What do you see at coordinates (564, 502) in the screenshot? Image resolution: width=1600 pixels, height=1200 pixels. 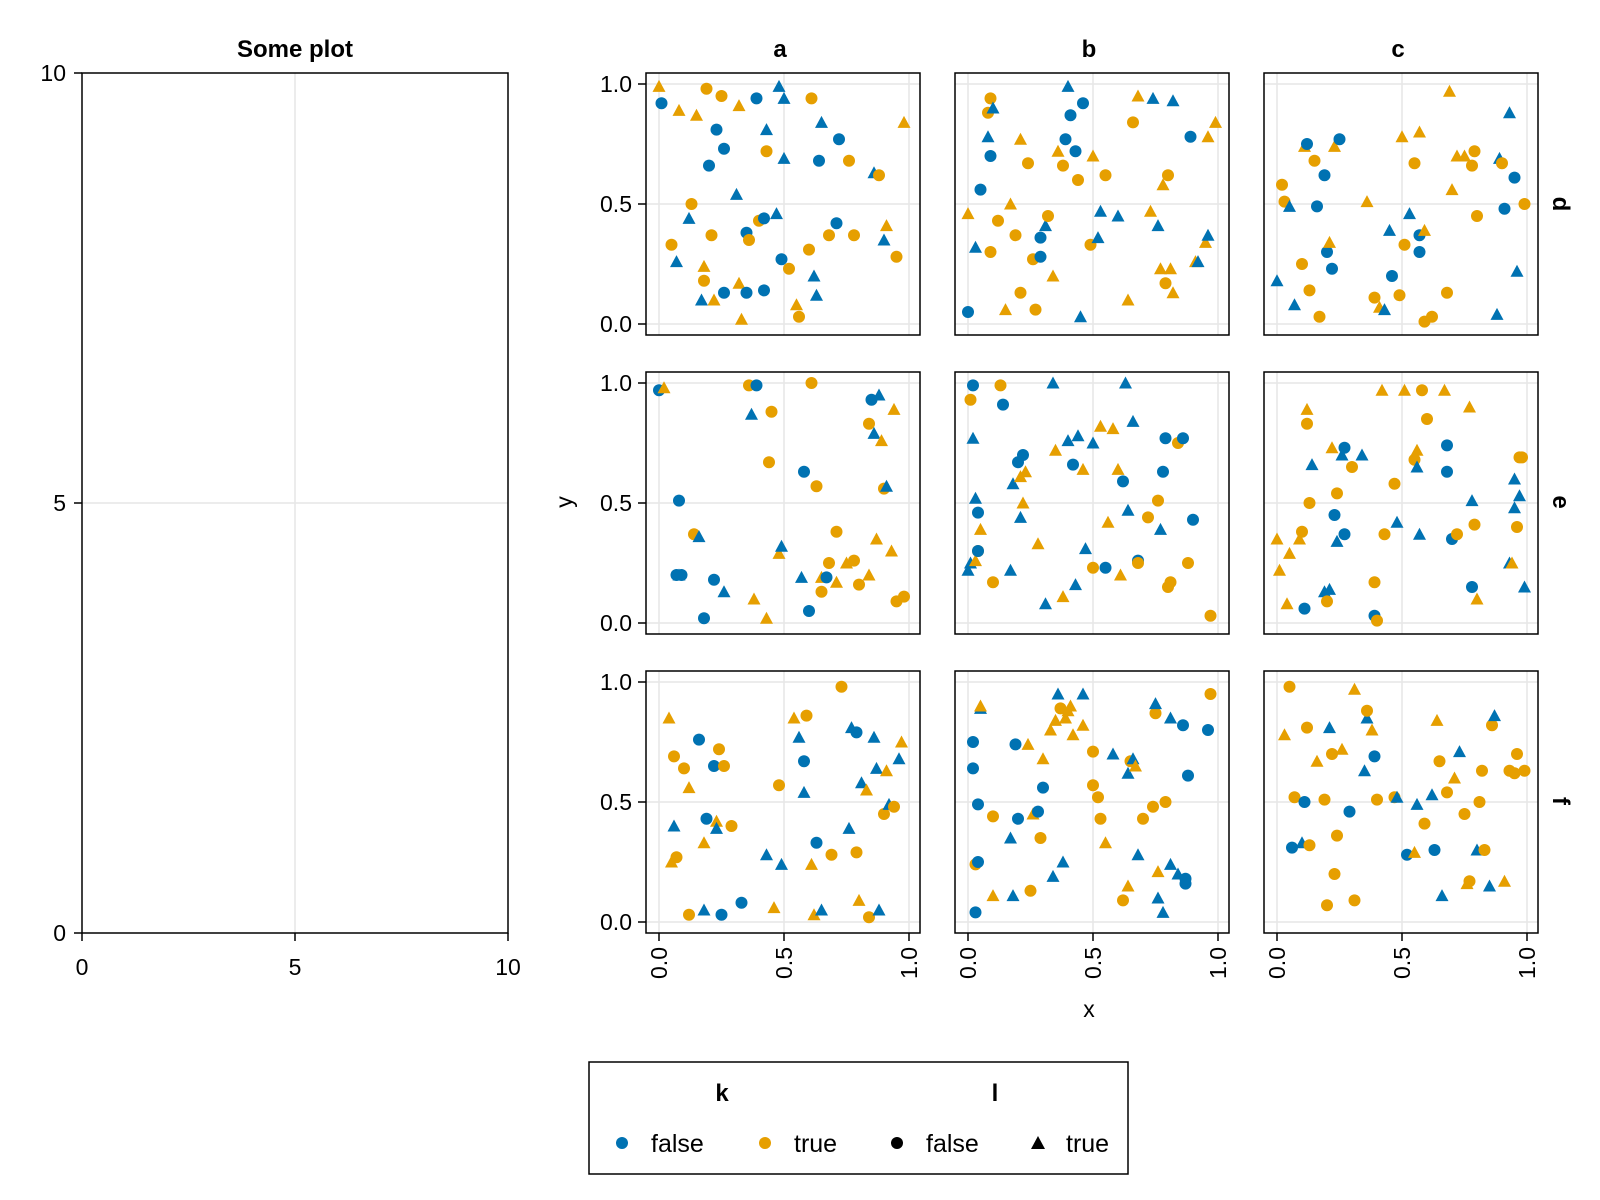 I see `facet-ylabel: y` at bounding box center [564, 502].